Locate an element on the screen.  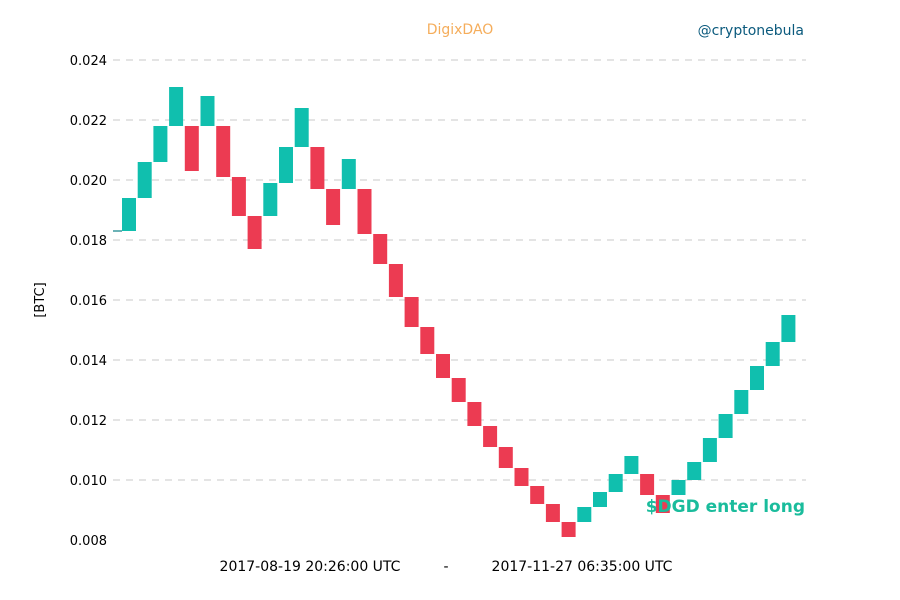
y-tick-label: 0.016 is located at coordinates (88, 301).